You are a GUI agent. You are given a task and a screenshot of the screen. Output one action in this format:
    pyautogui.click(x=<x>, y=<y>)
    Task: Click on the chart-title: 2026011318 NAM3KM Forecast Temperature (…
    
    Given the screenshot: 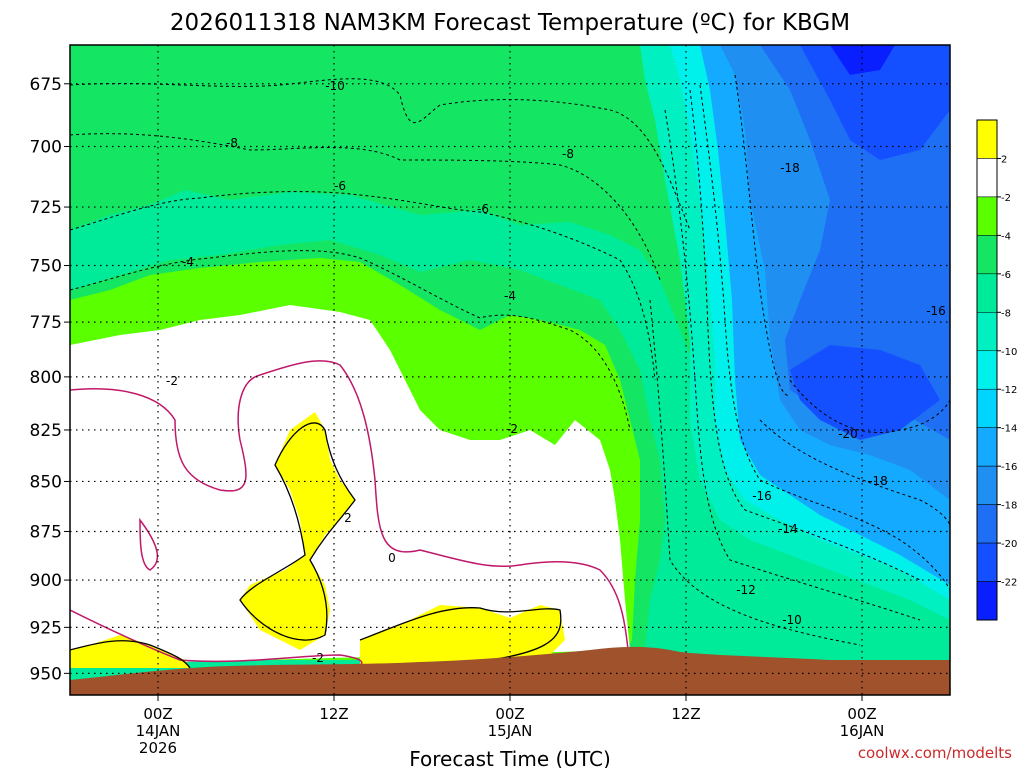 What is the action you would take?
    pyautogui.click(x=510, y=23)
    